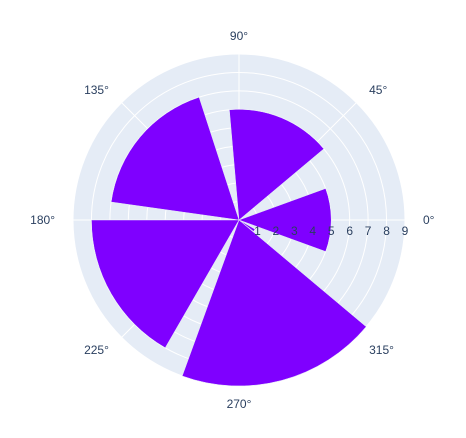 This screenshot has height=438, width=466. What do you see at coordinates (257, 231) in the screenshot?
I see `radial-tick-label: 1` at bounding box center [257, 231].